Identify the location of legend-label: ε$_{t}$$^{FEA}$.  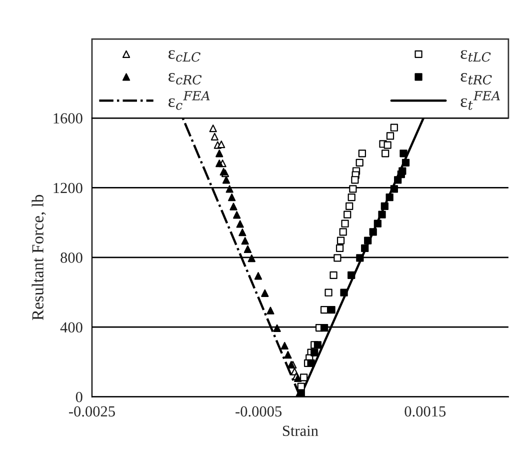
(480, 100).